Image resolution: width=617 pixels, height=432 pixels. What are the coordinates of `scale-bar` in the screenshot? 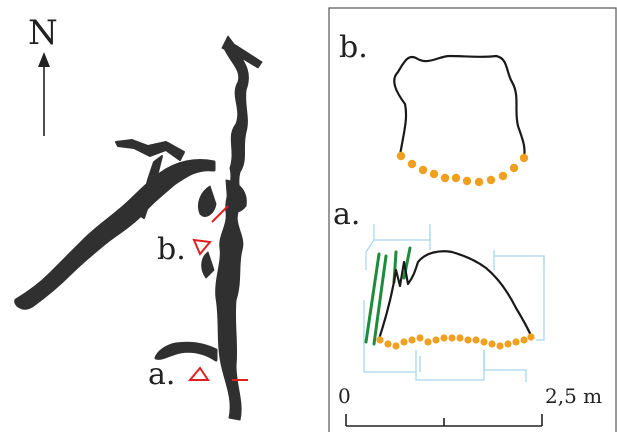 It's located at (444, 420).